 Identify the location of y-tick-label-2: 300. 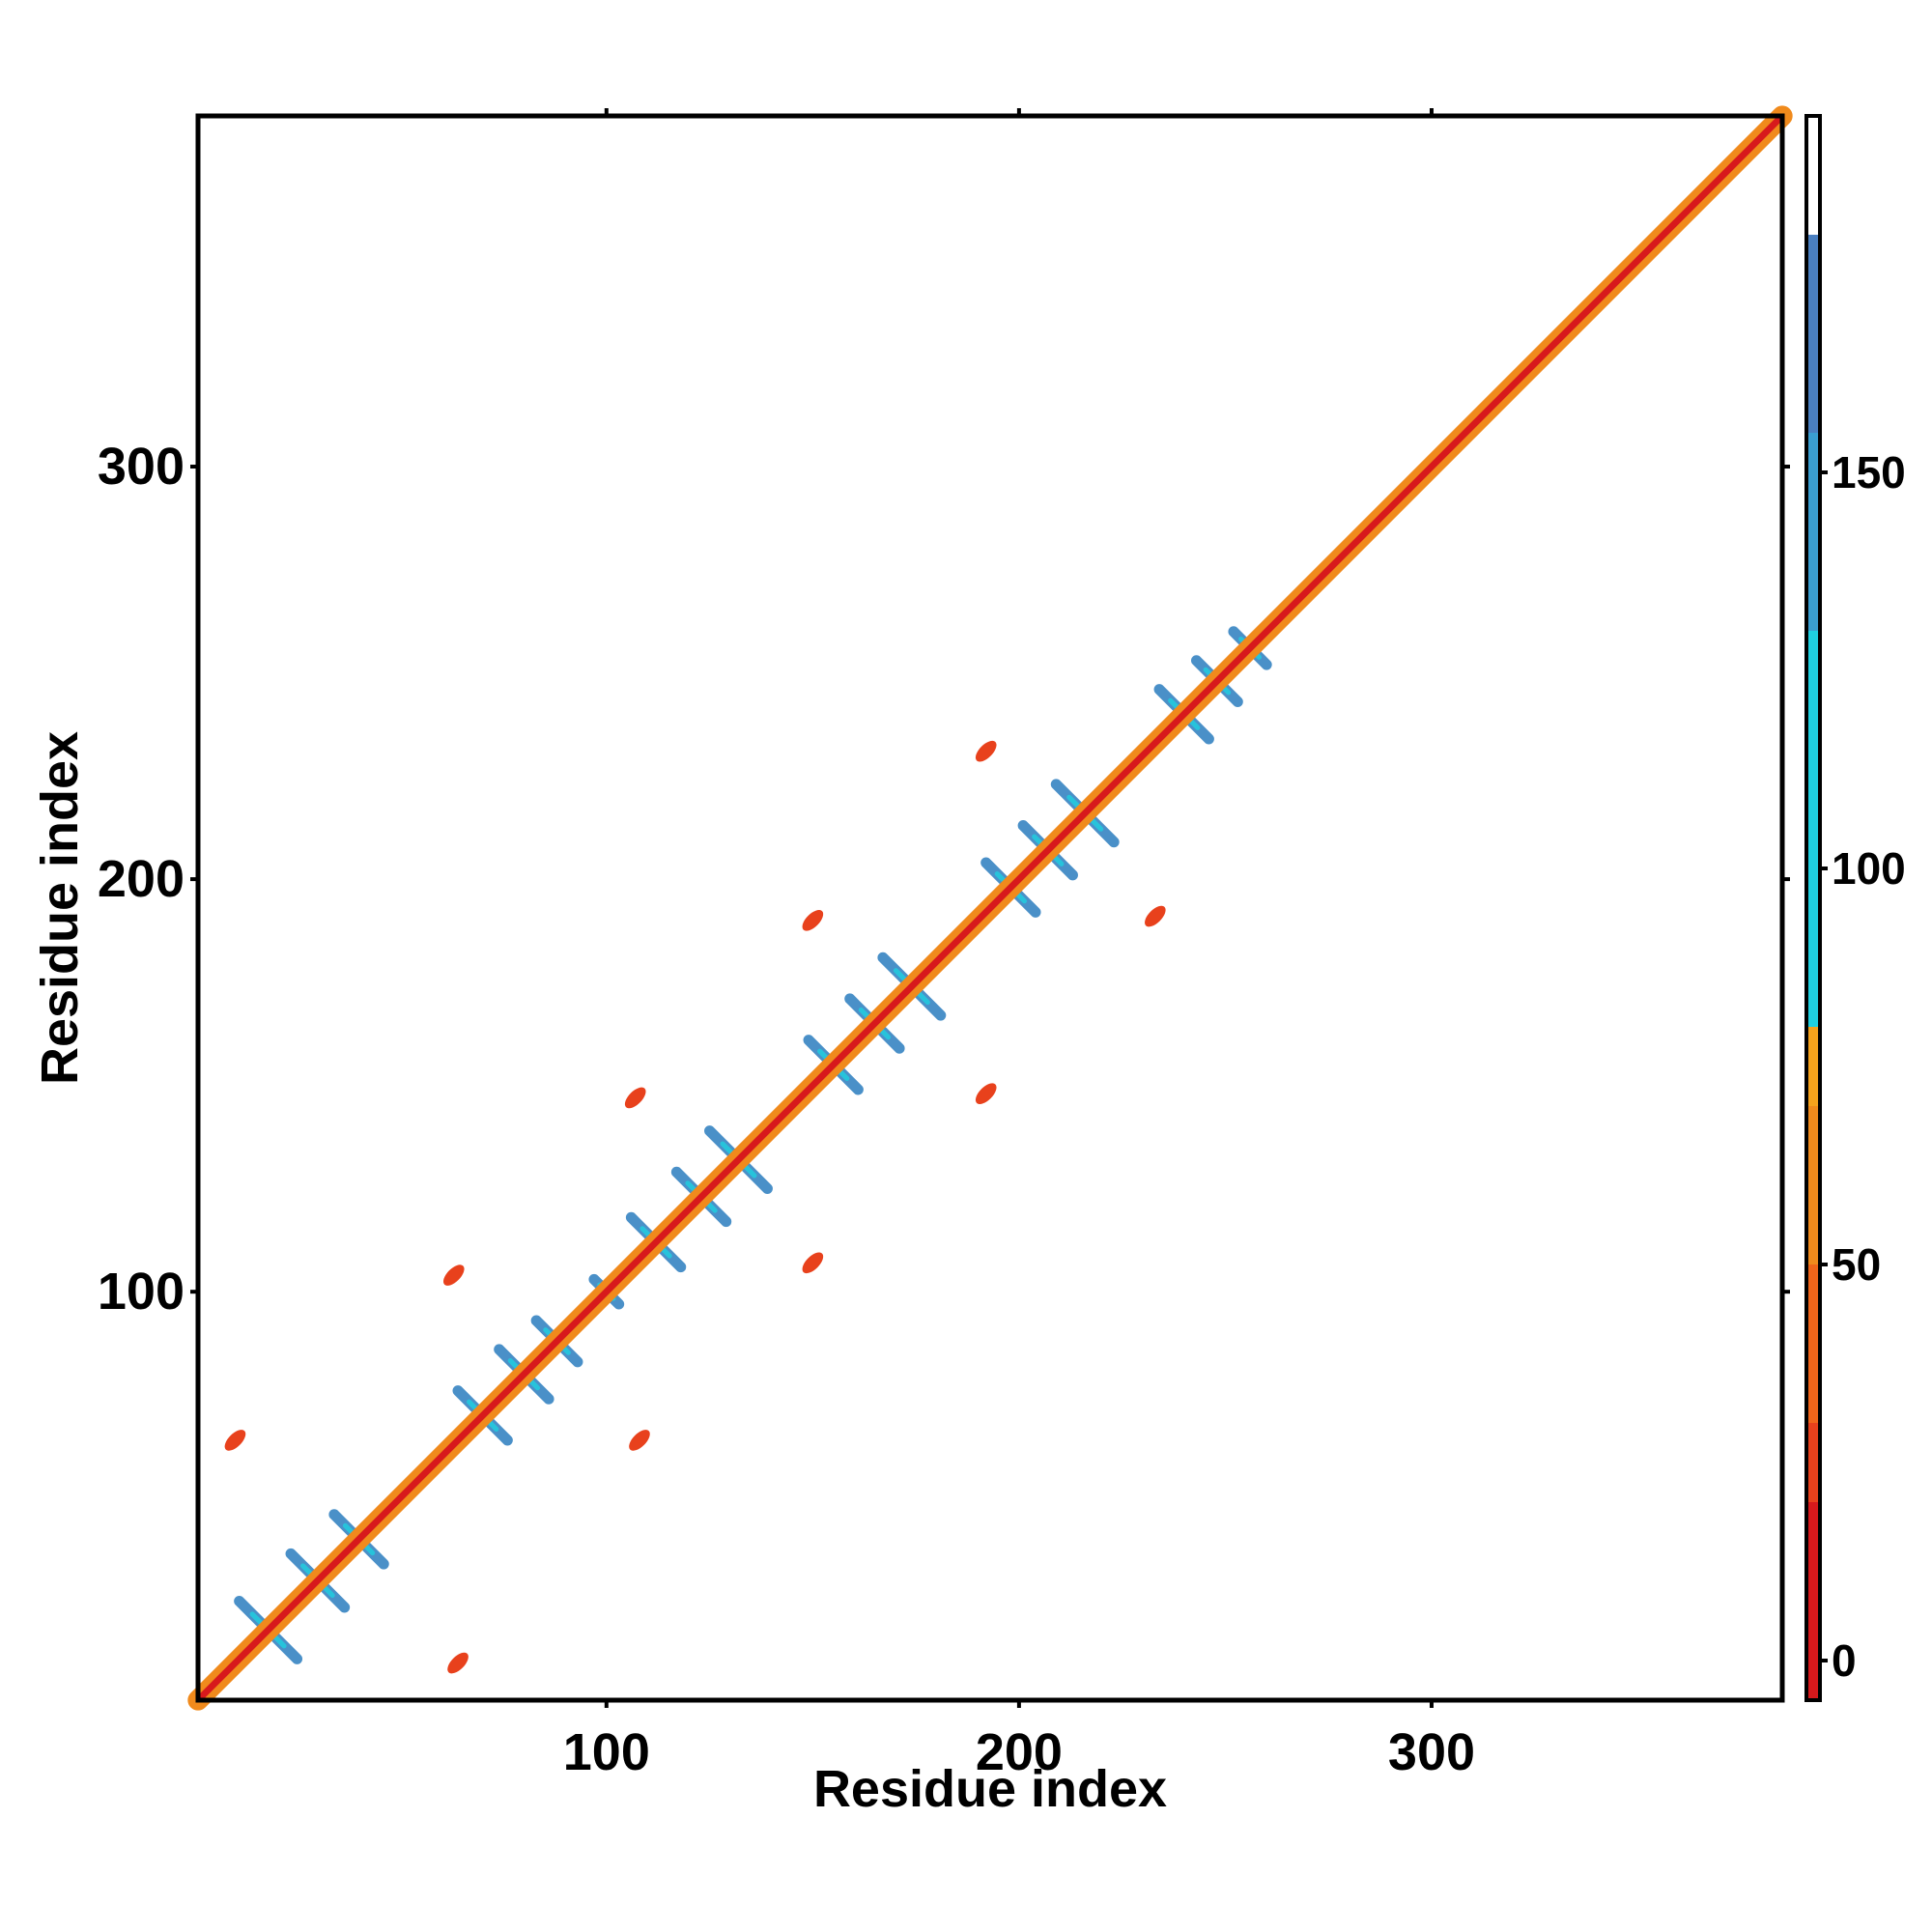
(141, 467).